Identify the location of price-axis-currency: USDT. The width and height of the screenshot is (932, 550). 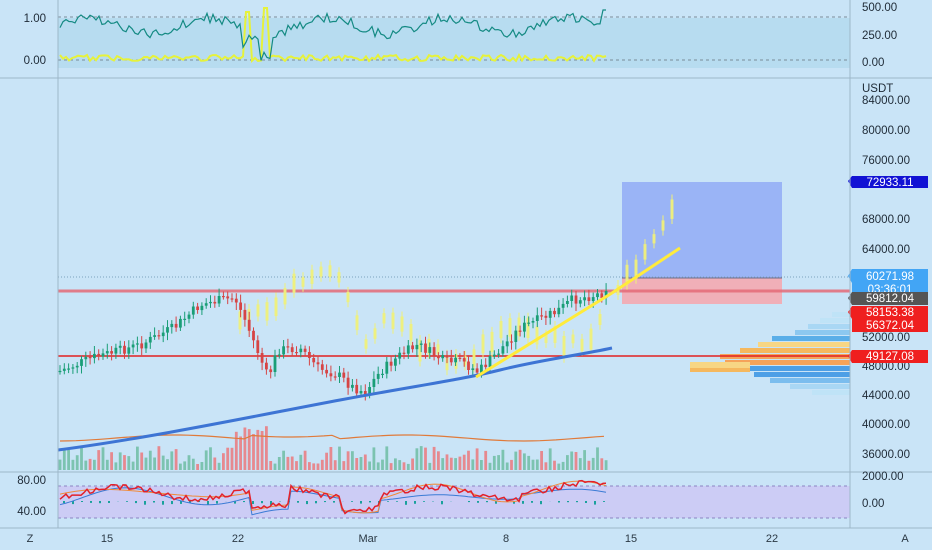
(877, 89).